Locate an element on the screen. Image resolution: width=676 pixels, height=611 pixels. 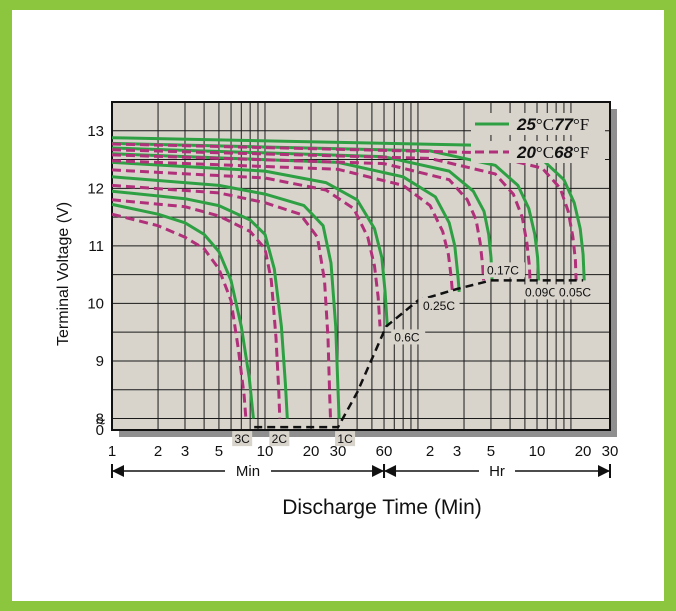
time-range-label: Min is located at coordinates (248, 471).